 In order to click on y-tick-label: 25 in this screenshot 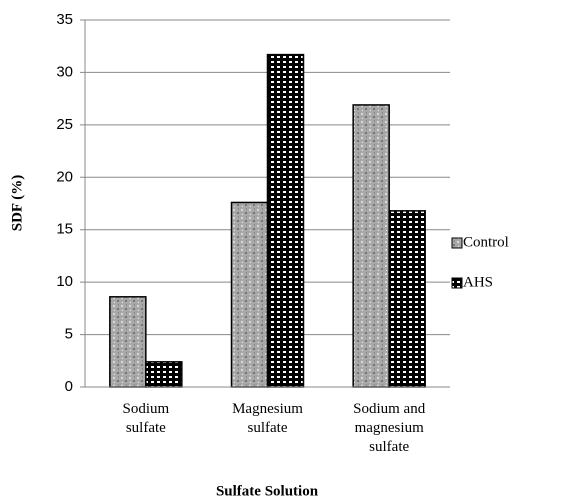, I will do `click(64, 124)`.